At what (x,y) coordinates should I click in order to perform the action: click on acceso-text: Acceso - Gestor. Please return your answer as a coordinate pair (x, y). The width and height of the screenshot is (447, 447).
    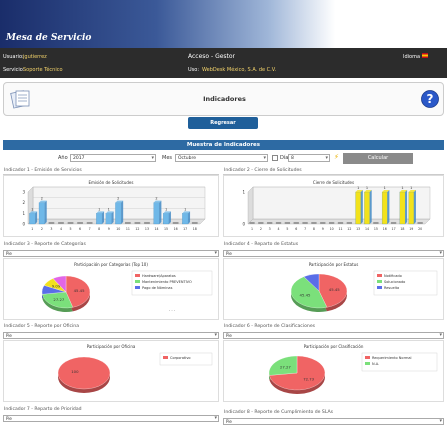
    Looking at the image, I should click on (212, 56).